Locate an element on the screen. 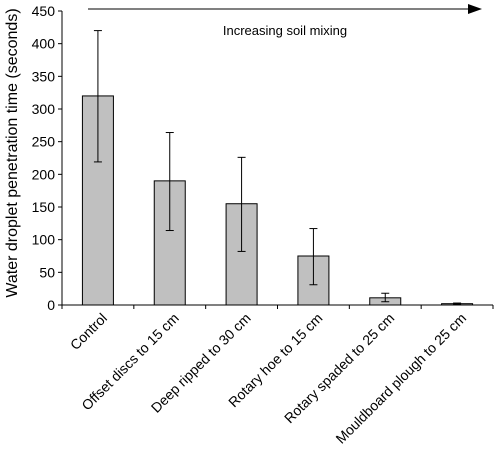 Image resolution: width=500 pixels, height=459 pixels. y-tick-label: 200 is located at coordinates (44, 174).